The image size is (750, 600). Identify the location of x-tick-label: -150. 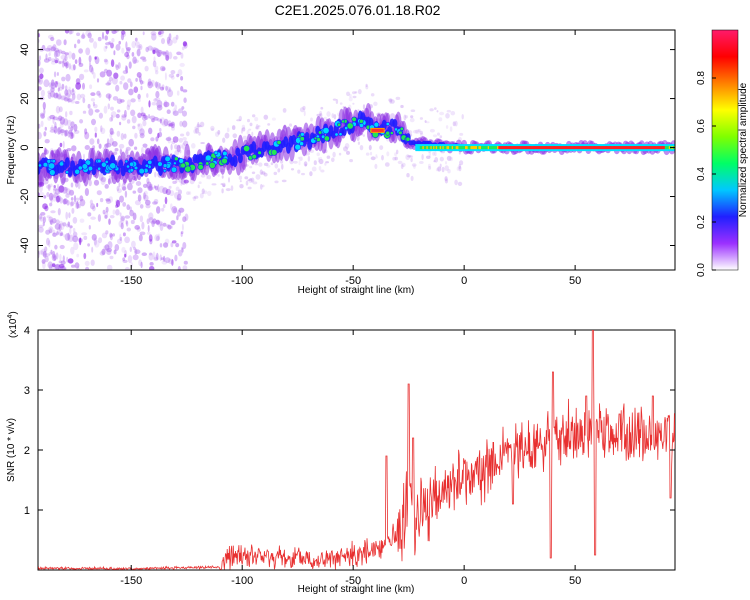
(131, 281).